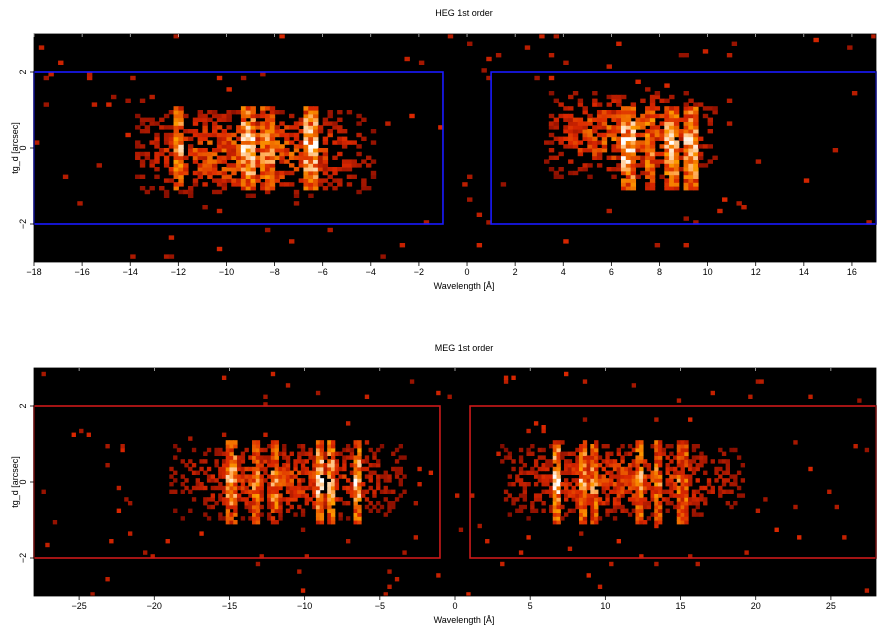 This screenshot has height=636, width=886. Describe the element at coordinates (852, 272) in the screenshot. I see `x-tick-label: 16` at that location.